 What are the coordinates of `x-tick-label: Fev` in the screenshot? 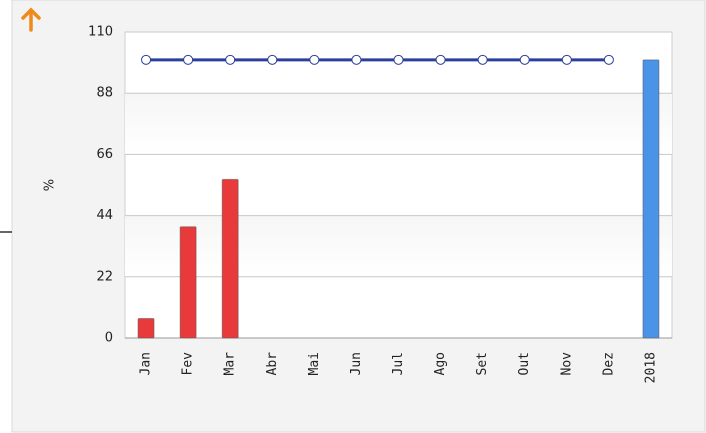 It's located at (188, 364).